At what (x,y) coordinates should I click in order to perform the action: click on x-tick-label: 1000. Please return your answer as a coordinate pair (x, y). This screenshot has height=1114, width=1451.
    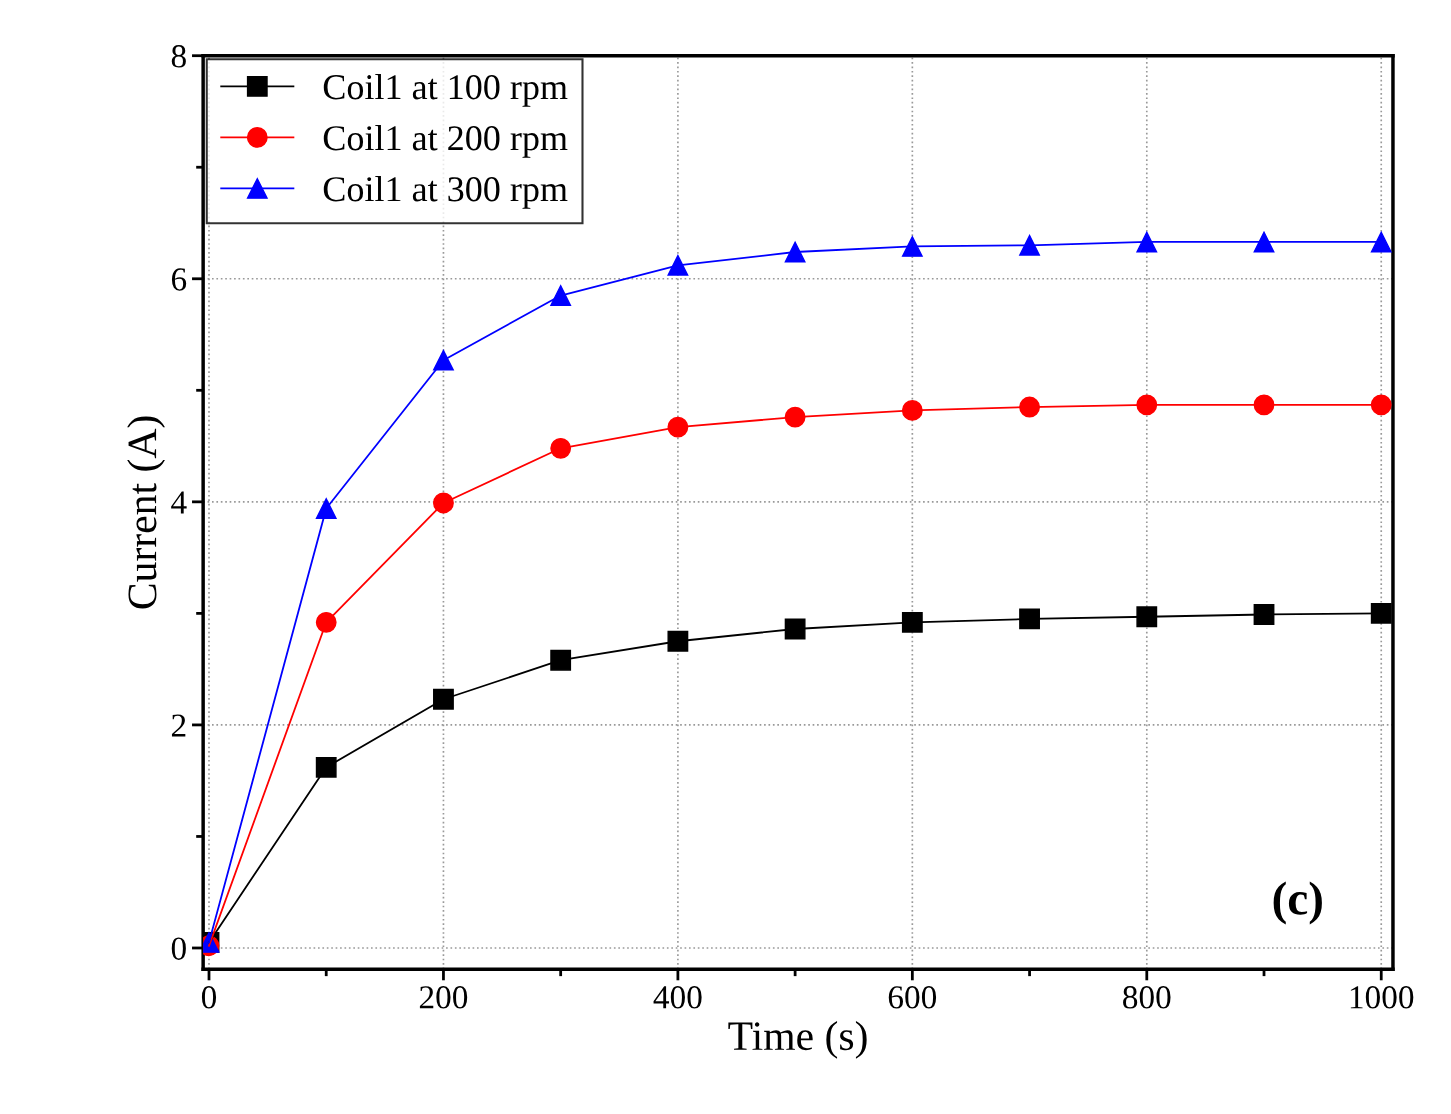
    Looking at the image, I should click on (1382, 997).